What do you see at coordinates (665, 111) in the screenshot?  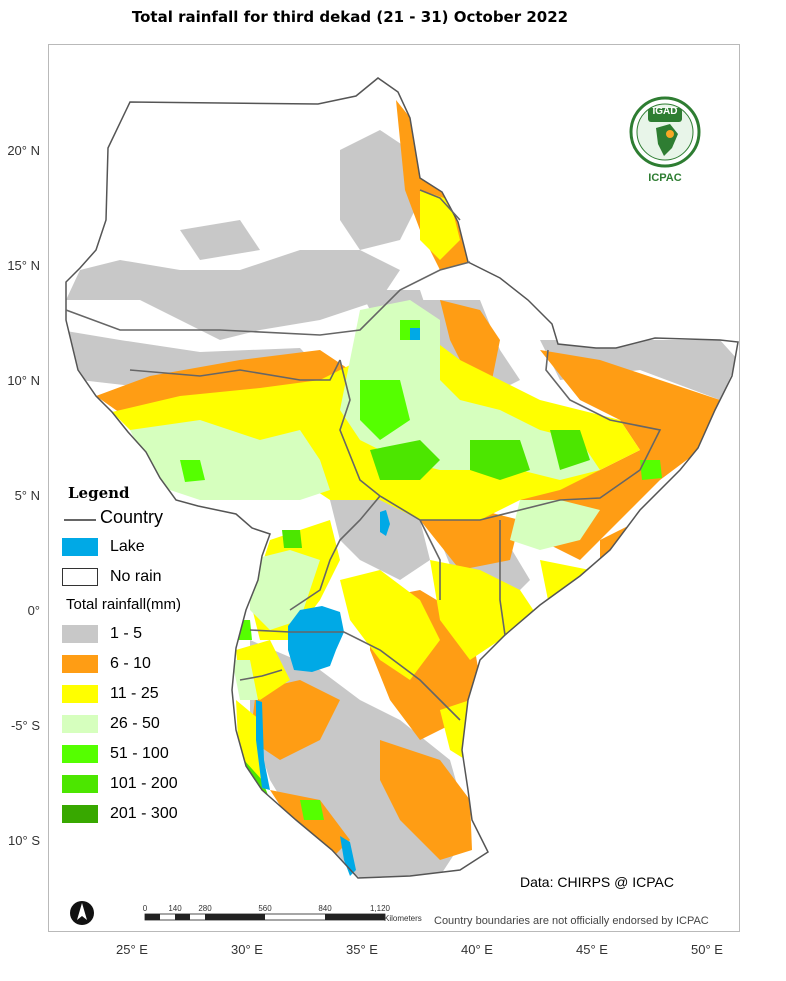 I see `logo-text-igad: IGAD` at bounding box center [665, 111].